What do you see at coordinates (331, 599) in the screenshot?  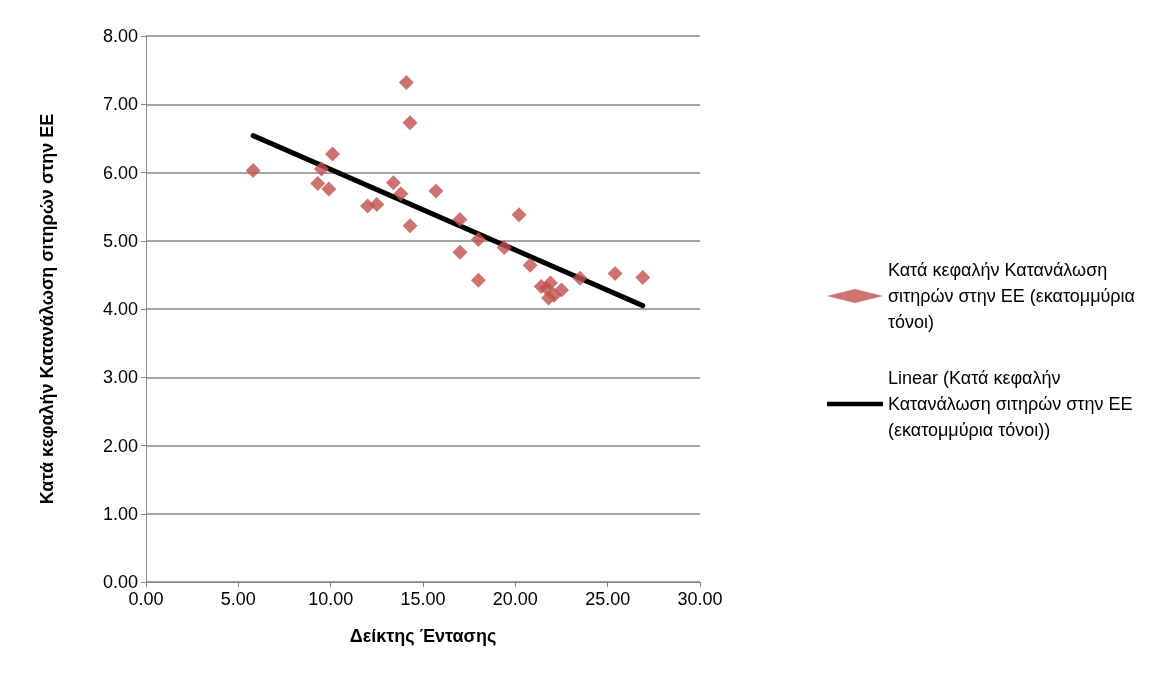 I see `x-tick-label: 10.00` at bounding box center [331, 599].